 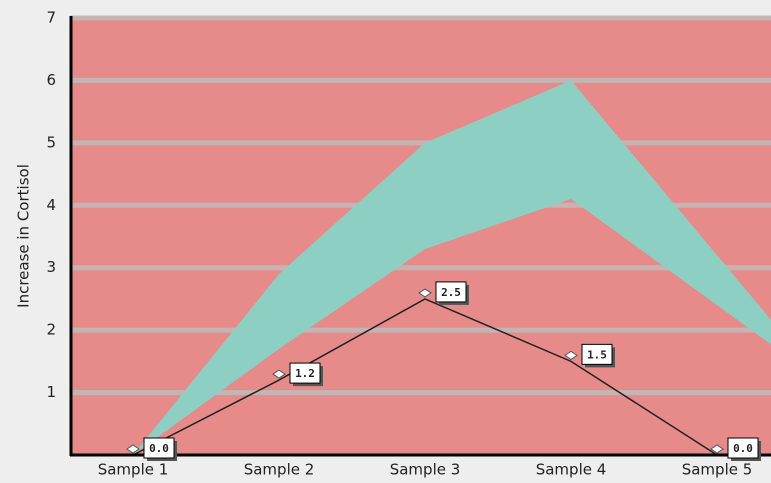 What do you see at coordinates (133, 470) in the screenshot?
I see `x-tick-label: Sample 1` at bounding box center [133, 470].